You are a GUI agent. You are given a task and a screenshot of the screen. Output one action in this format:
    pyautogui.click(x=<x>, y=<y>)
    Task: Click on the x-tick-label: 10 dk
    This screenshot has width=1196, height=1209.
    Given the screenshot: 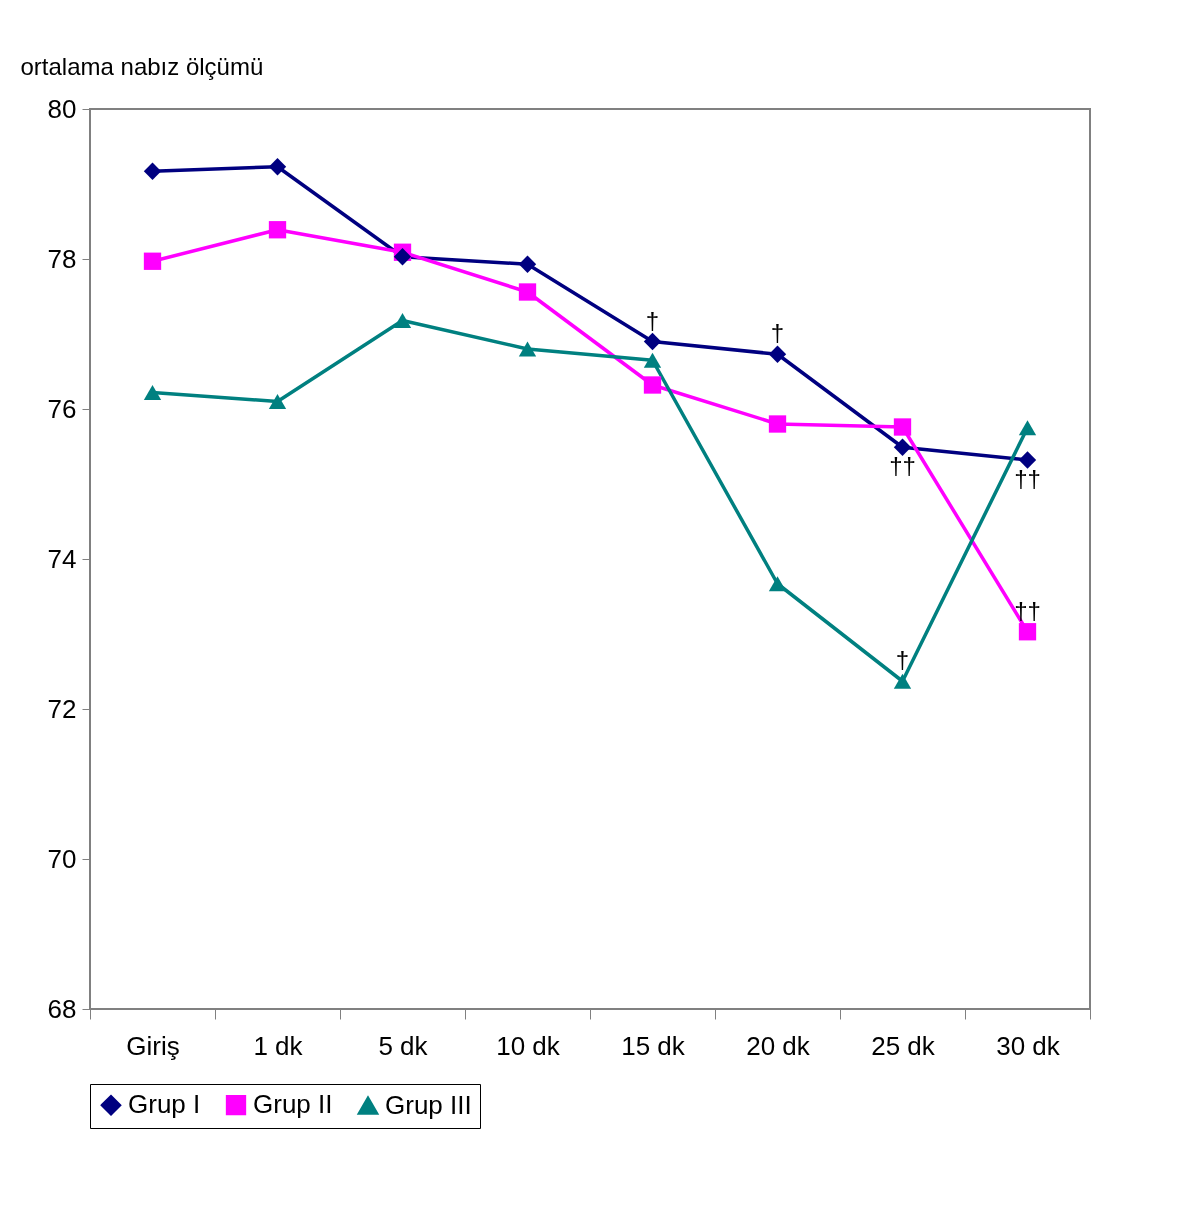 What is the action you would take?
    pyautogui.click(x=528, y=1045)
    